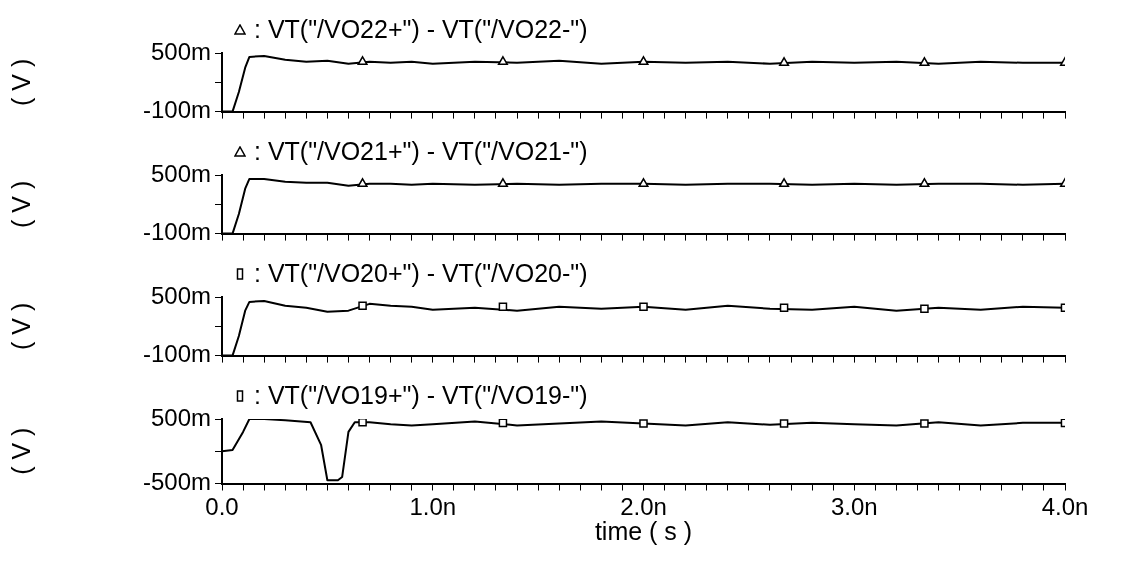 This screenshot has height=566, width=1125. What do you see at coordinates (421, 394) in the screenshot?
I see `legend-label: : VT("/VO19+") - VT("/VO19-")` at bounding box center [421, 394].